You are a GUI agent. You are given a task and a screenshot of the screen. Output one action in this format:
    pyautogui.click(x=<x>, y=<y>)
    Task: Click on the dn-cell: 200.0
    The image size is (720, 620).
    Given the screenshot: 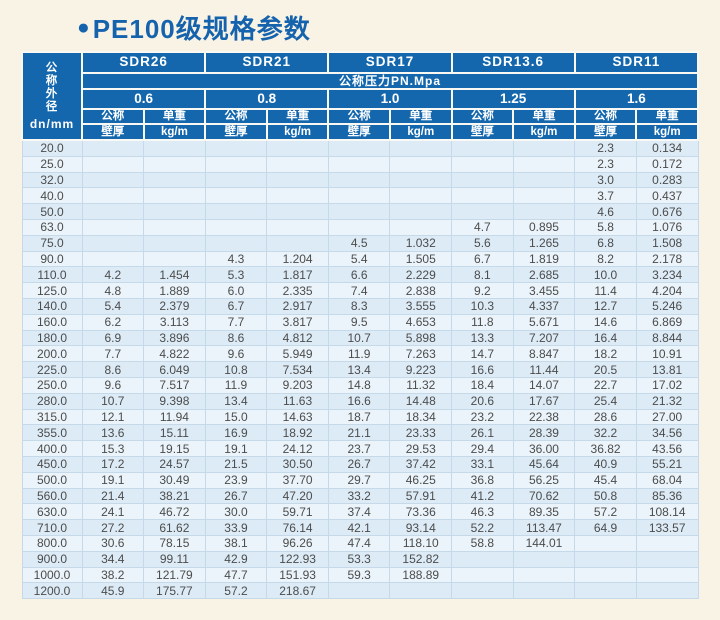 What is the action you would take?
    pyautogui.click(x=52, y=354)
    